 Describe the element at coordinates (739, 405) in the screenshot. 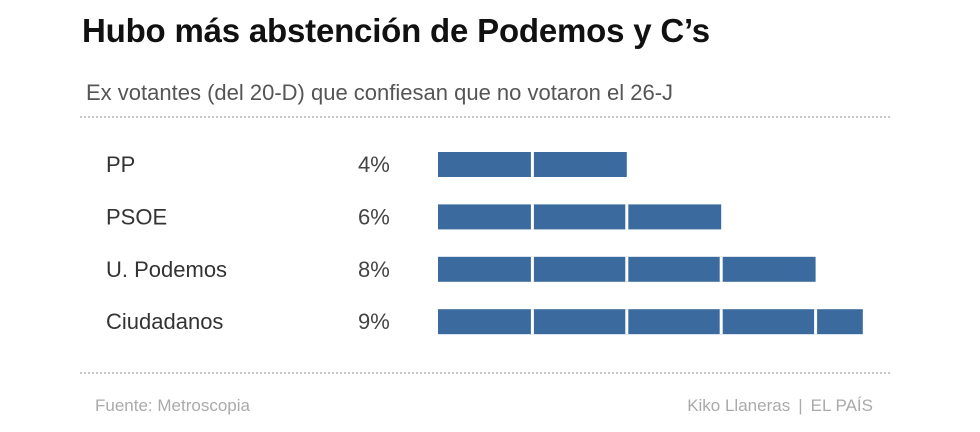

I see `author-name: Kiko Llaneras` at that location.